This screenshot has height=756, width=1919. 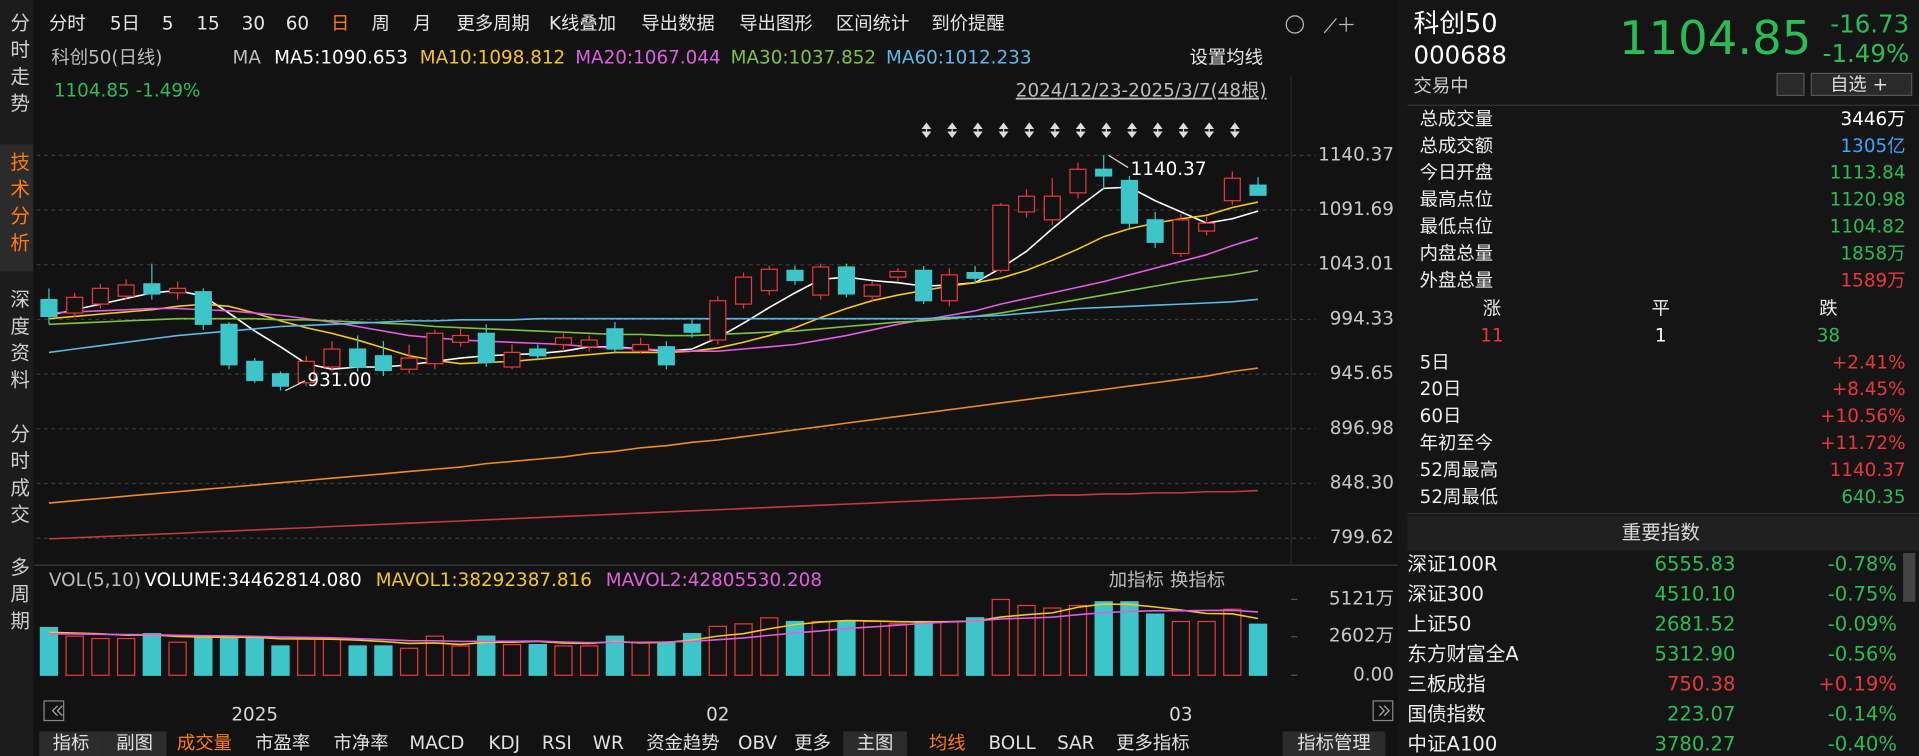 What do you see at coordinates (1226, 58) in the screenshot?
I see `ma-setting: 设置均线` at bounding box center [1226, 58].